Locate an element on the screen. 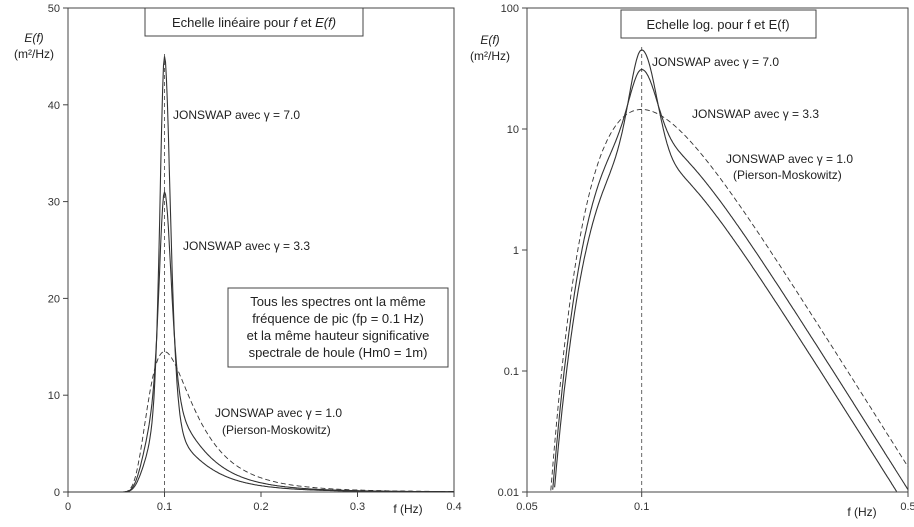  note-box is located at coordinates (338, 327).